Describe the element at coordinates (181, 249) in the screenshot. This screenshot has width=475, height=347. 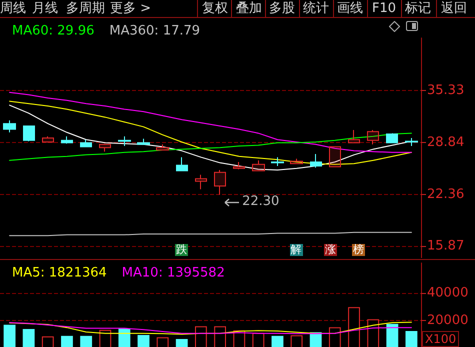
I see `annotation: 跌` at that location.